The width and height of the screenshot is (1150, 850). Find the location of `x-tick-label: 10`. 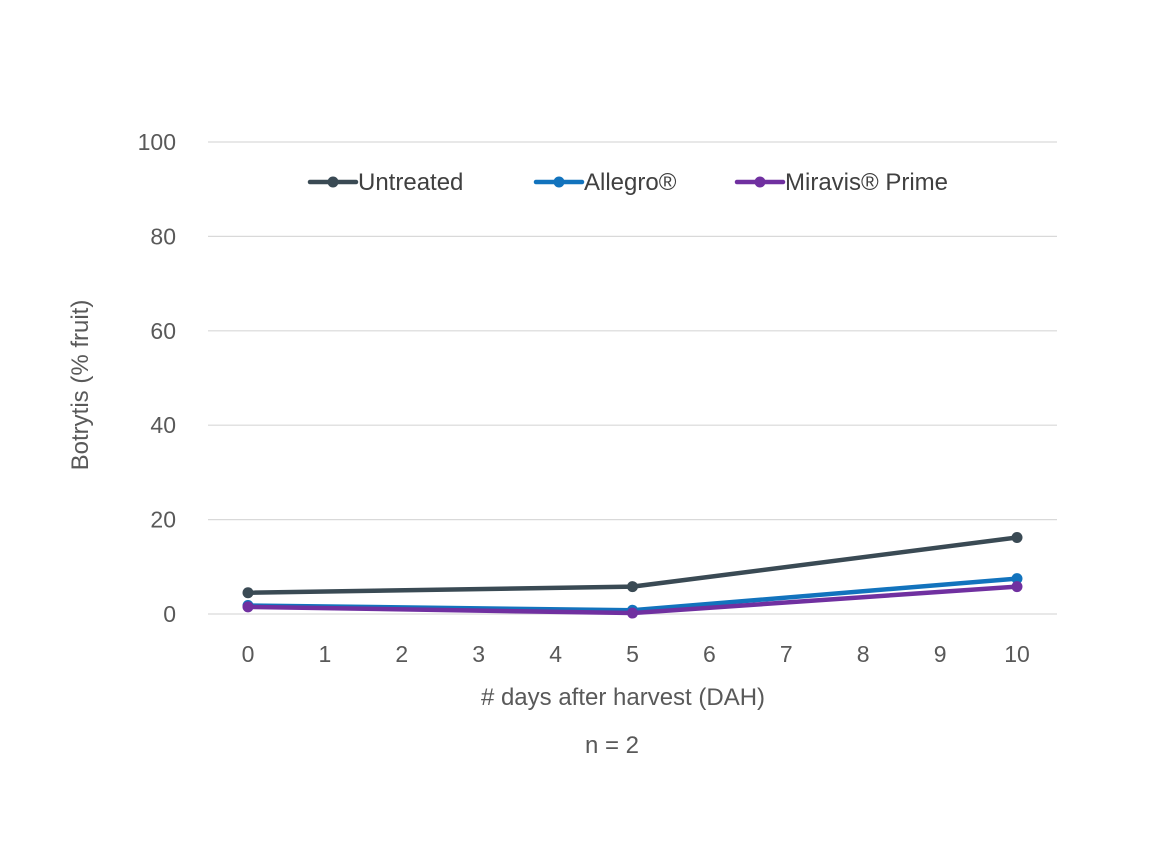

x-tick-label: 10 is located at coordinates (1017, 654).